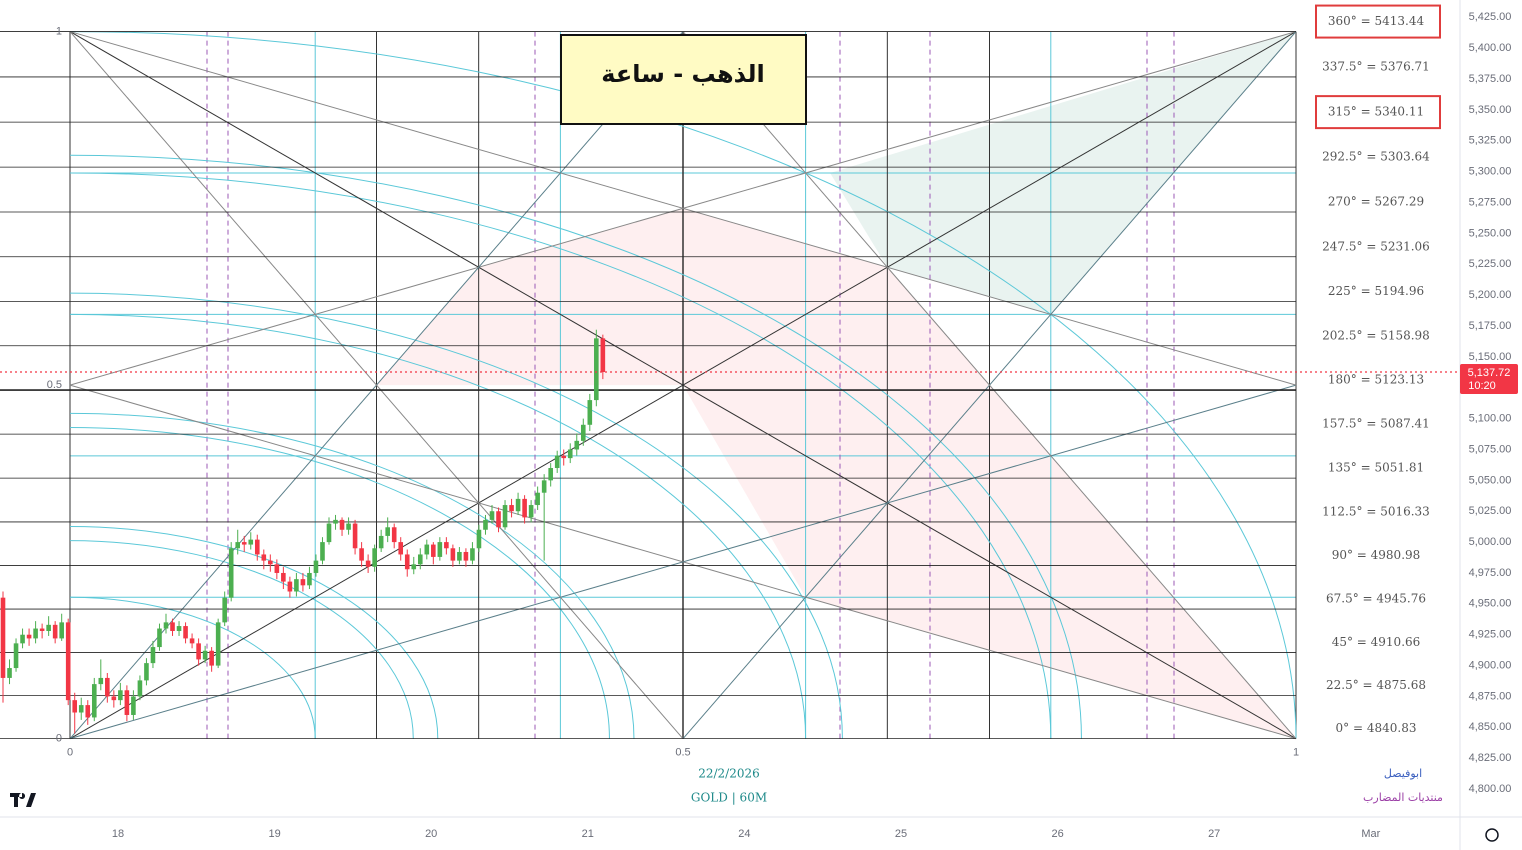  Describe the element at coordinates (1296, 753) in the screenshot. I see `box-tick-bottom: 1` at that location.